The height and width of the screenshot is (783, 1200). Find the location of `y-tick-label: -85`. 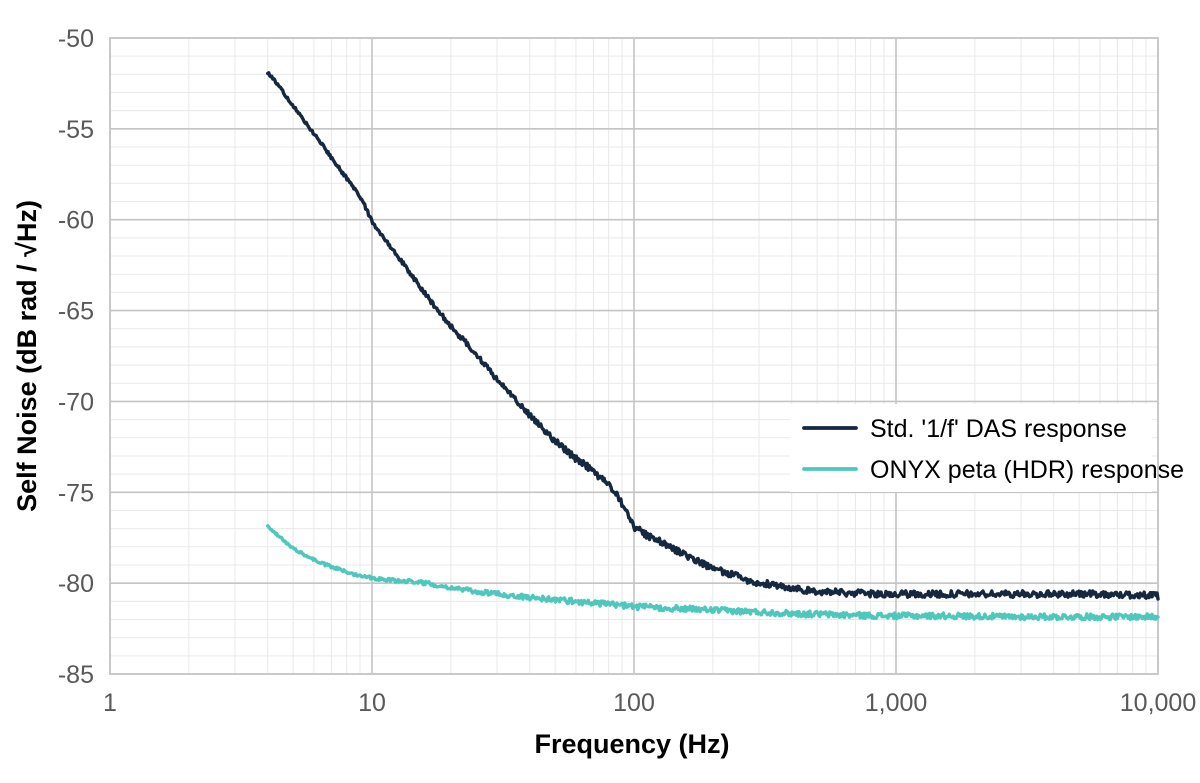

y-tick-label: -85 is located at coordinates (76, 675).